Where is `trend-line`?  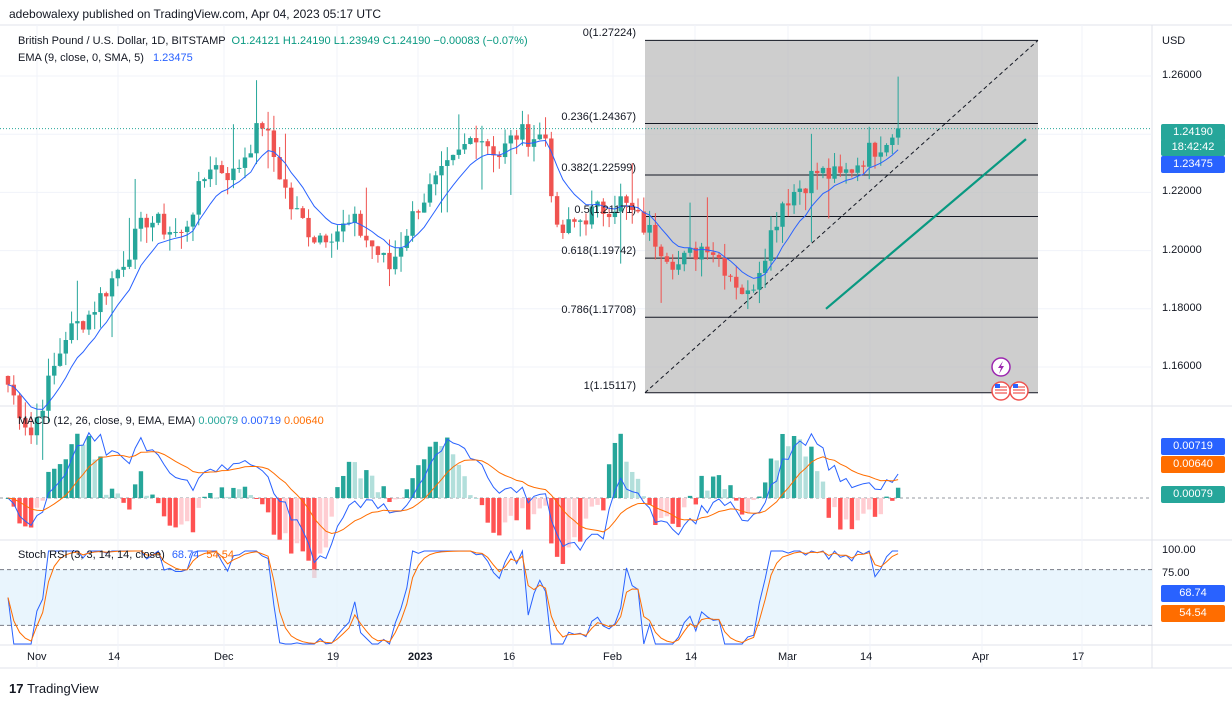 trend-line is located at coordinates (926, 224).